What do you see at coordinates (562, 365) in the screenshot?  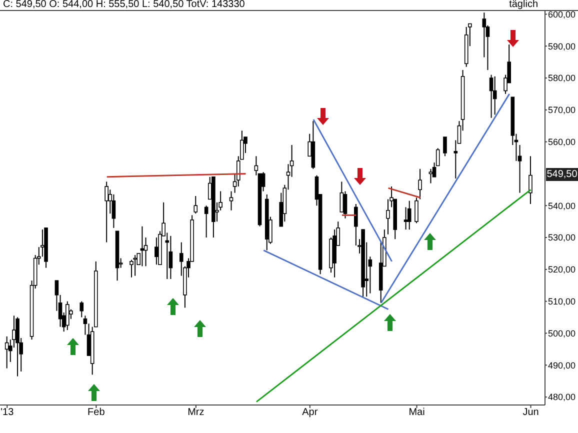 I see `y-tick-label: 490,00` at bounding box center [562, 365].